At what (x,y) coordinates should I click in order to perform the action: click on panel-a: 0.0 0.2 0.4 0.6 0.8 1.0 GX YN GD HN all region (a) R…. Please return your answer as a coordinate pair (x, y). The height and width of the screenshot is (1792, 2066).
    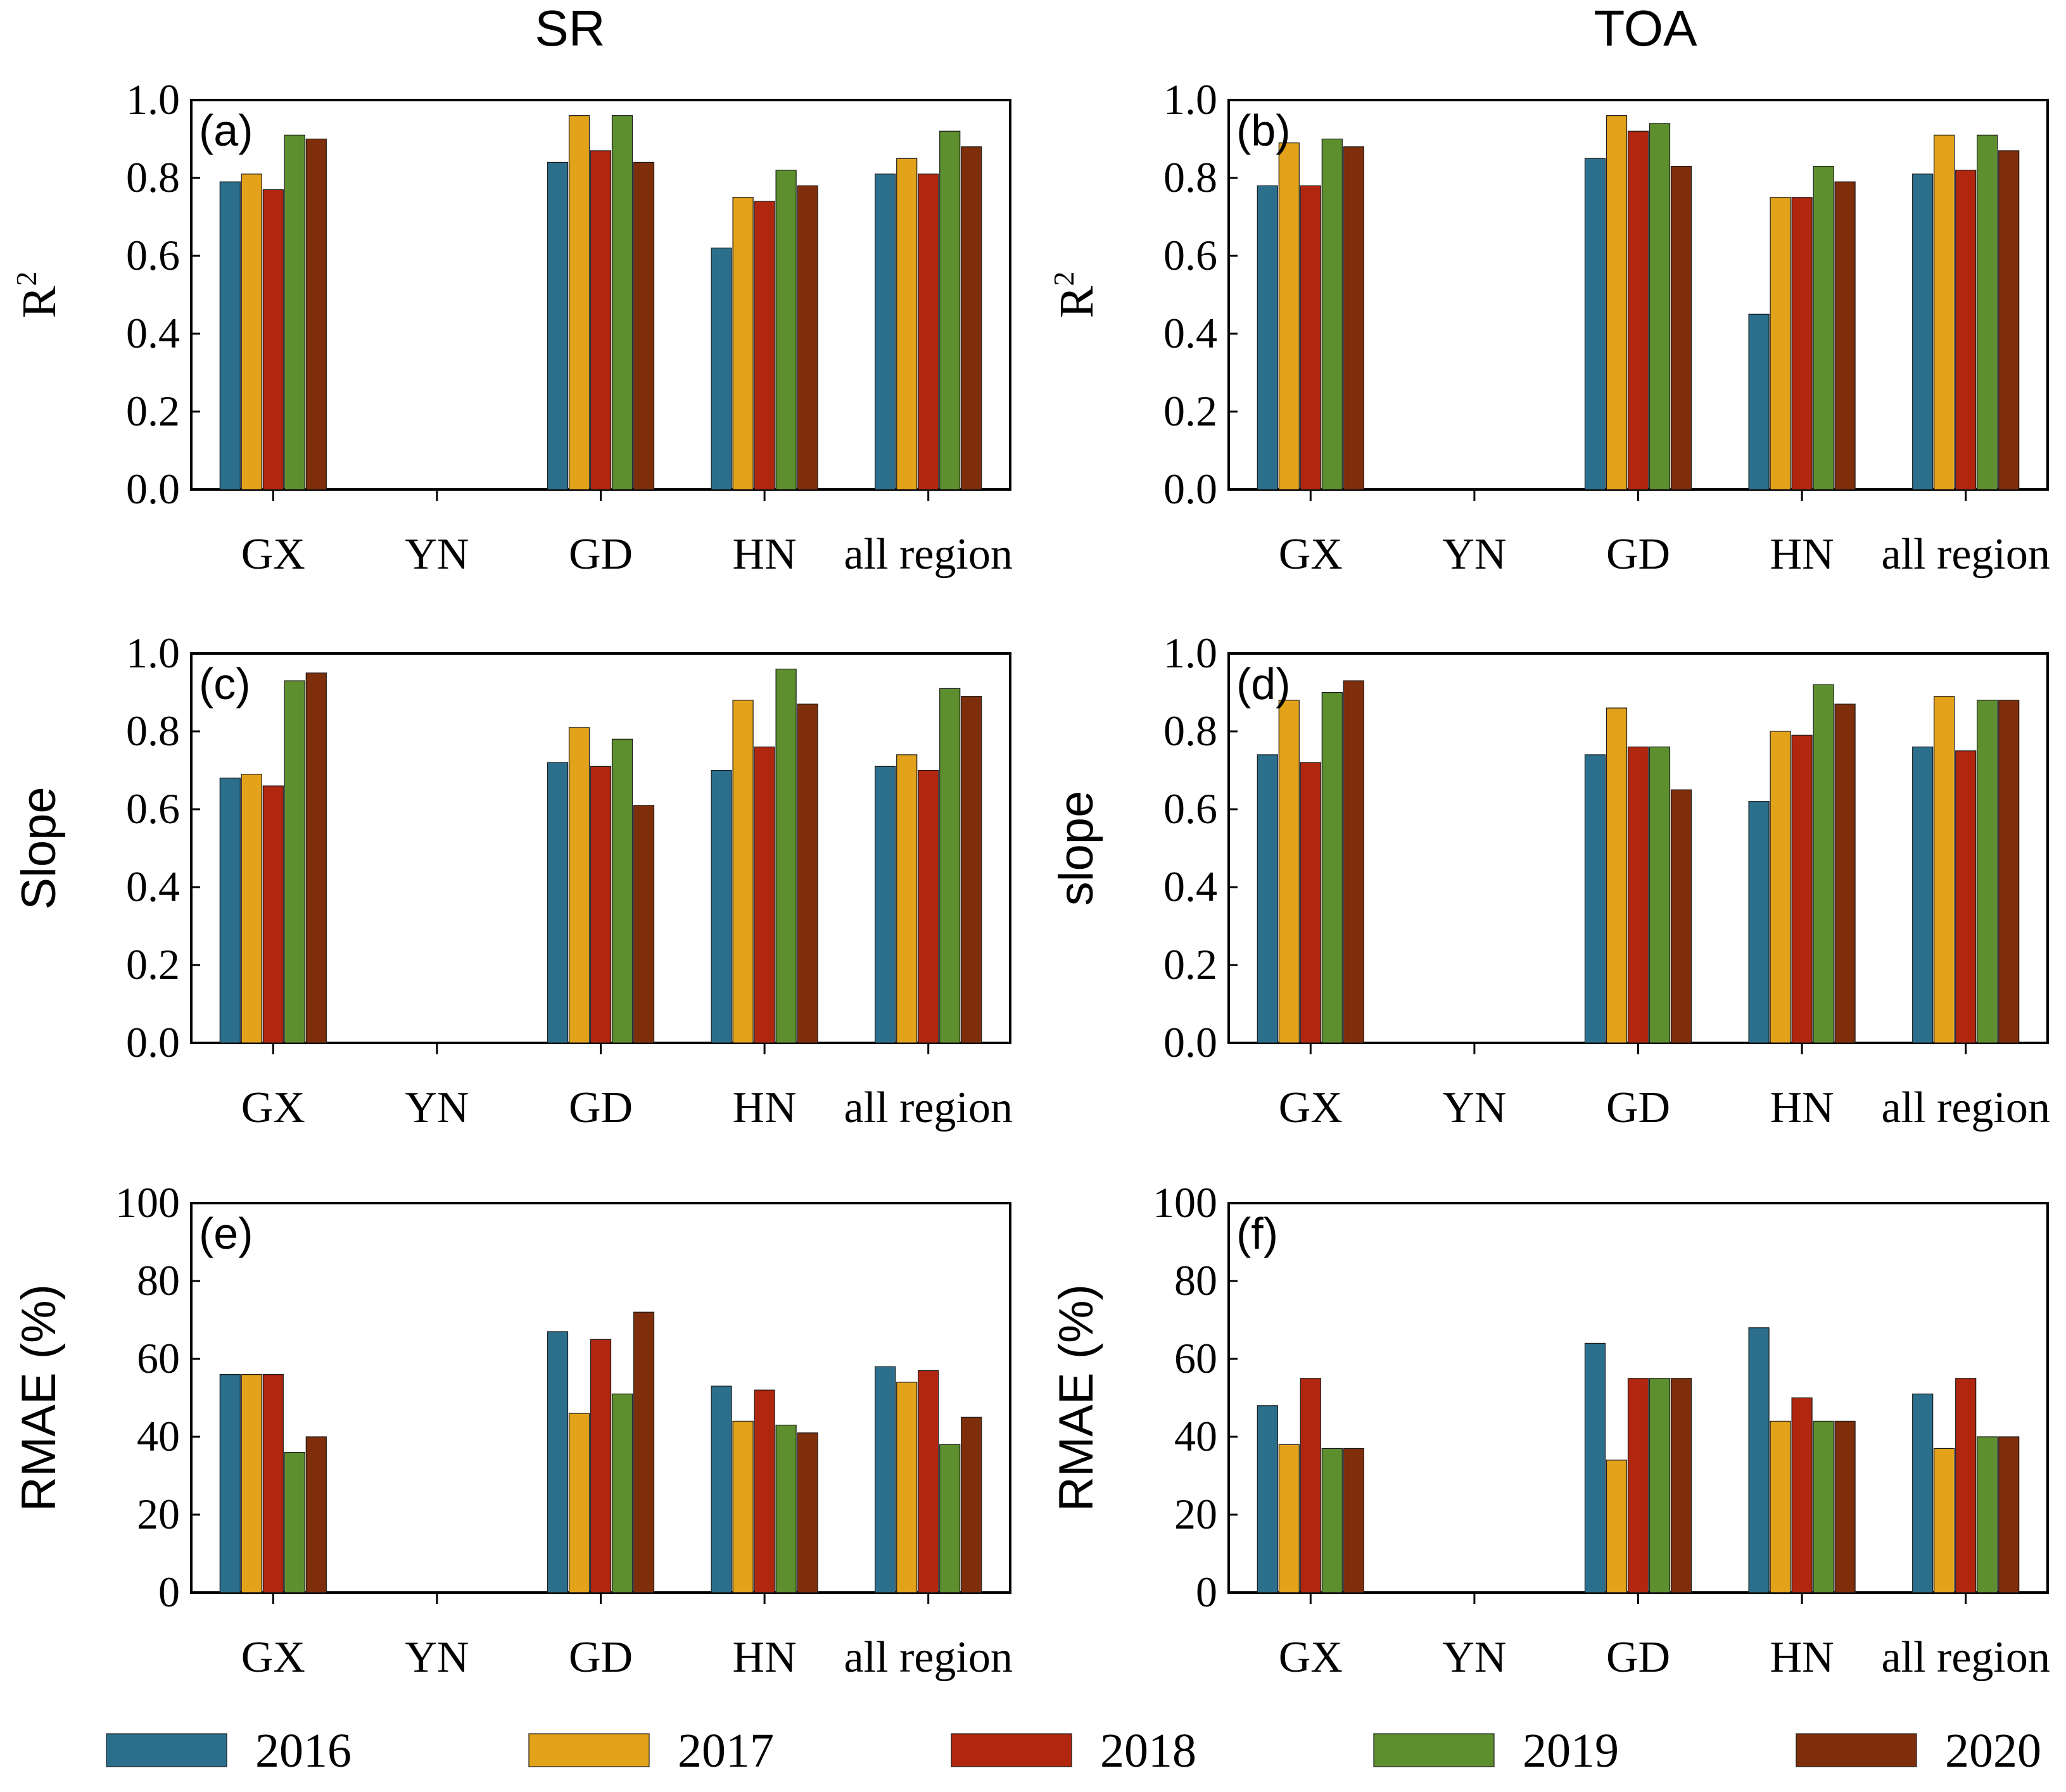
    Looking at the image, I should click on (511, 327).